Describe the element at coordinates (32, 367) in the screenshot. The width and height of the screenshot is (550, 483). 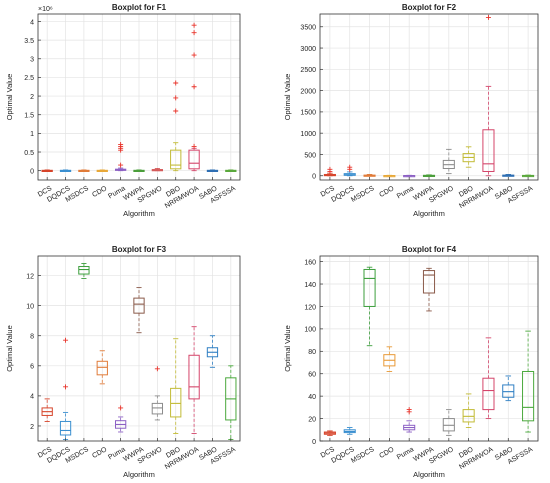
I see `y-tick-label: 6` at that location.